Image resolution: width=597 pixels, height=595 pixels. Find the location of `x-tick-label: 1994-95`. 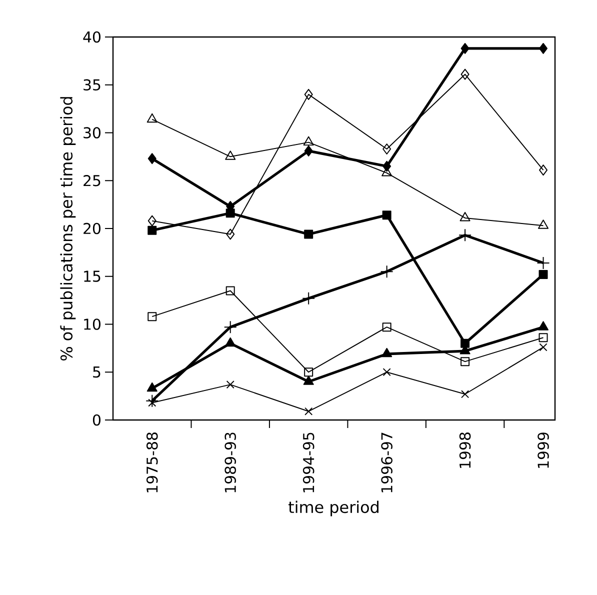

x-tick-label: 1994-95 is located at coordinates (308, 462).